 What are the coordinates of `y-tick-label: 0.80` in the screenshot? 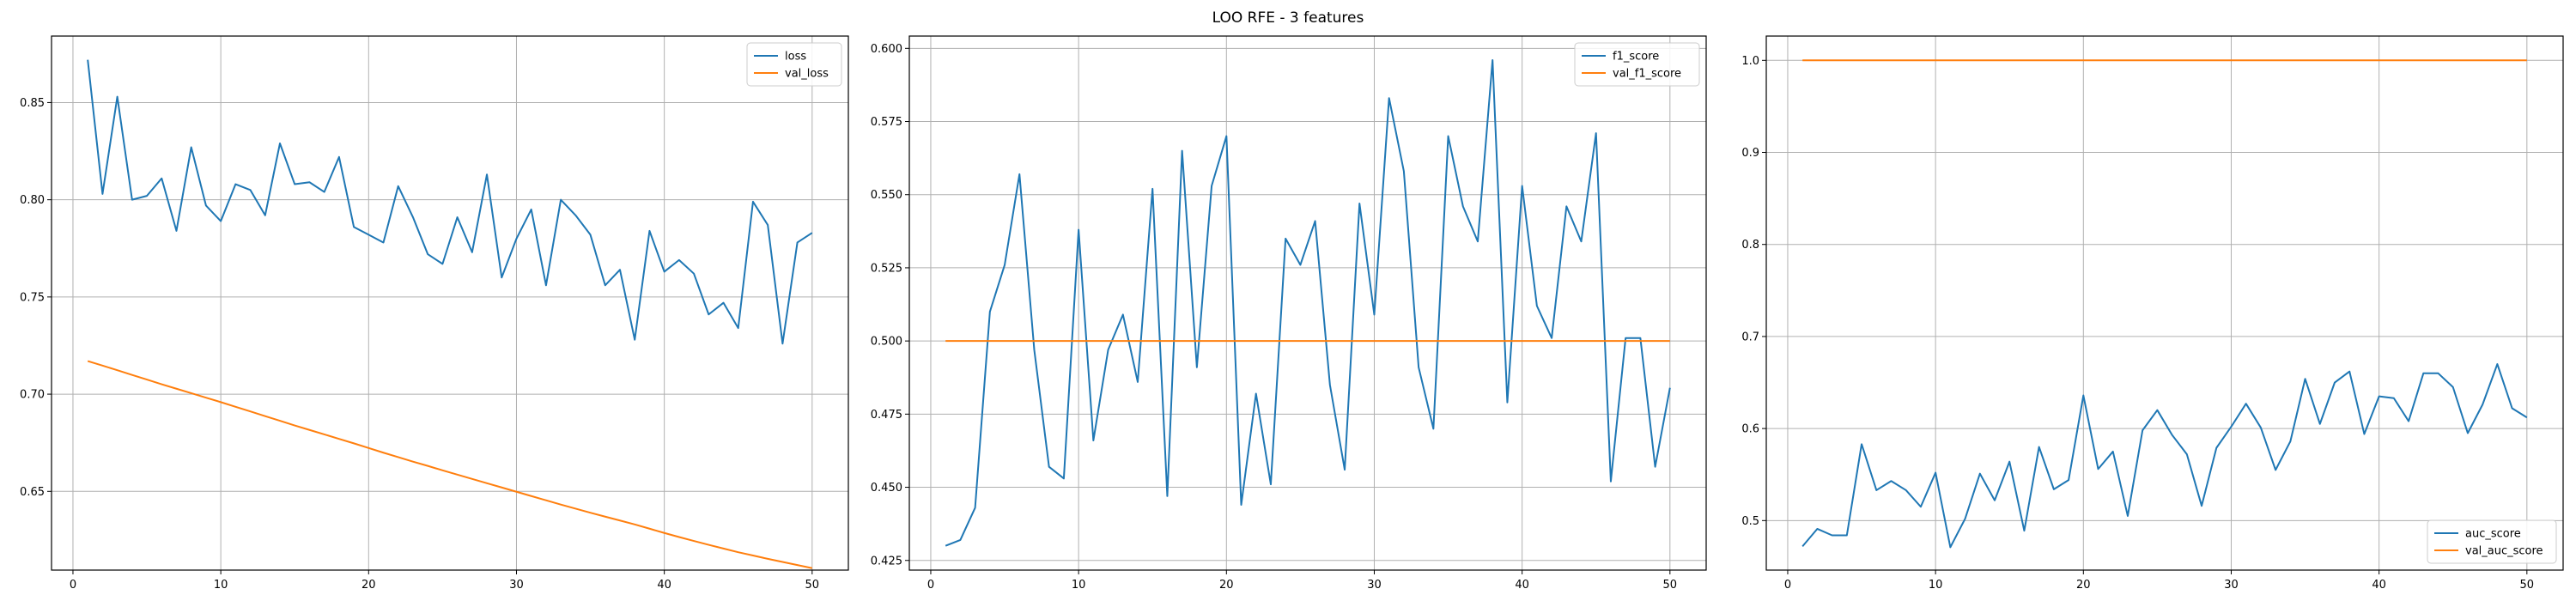 It's located at (32, 200).